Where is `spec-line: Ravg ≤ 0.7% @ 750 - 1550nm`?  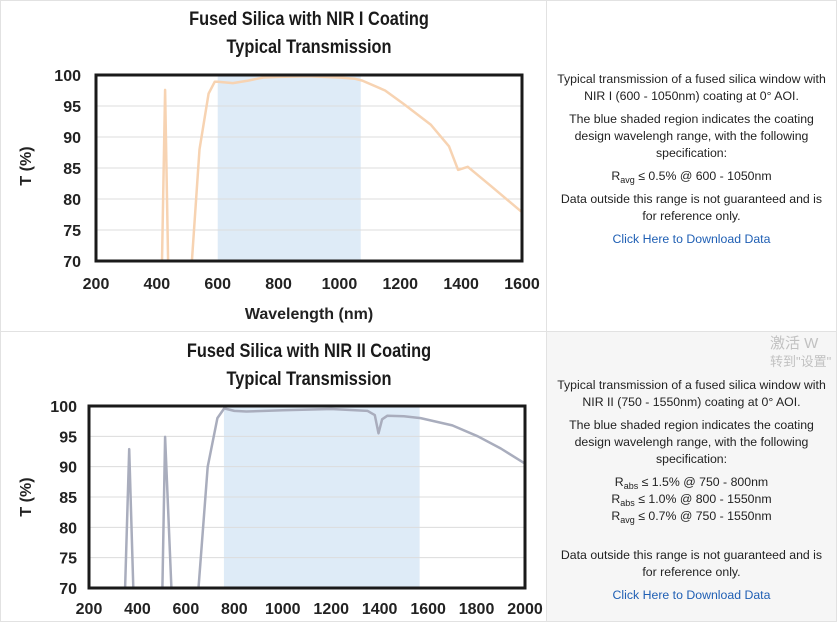 spec-line: Ravg ≤ 0.7% @ 750 - 1550nm is located at coordinates (691, 516).